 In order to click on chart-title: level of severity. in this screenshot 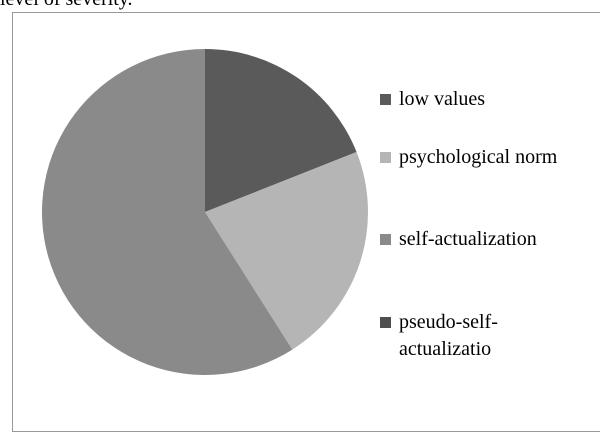, I will do `click(66, 5)`.